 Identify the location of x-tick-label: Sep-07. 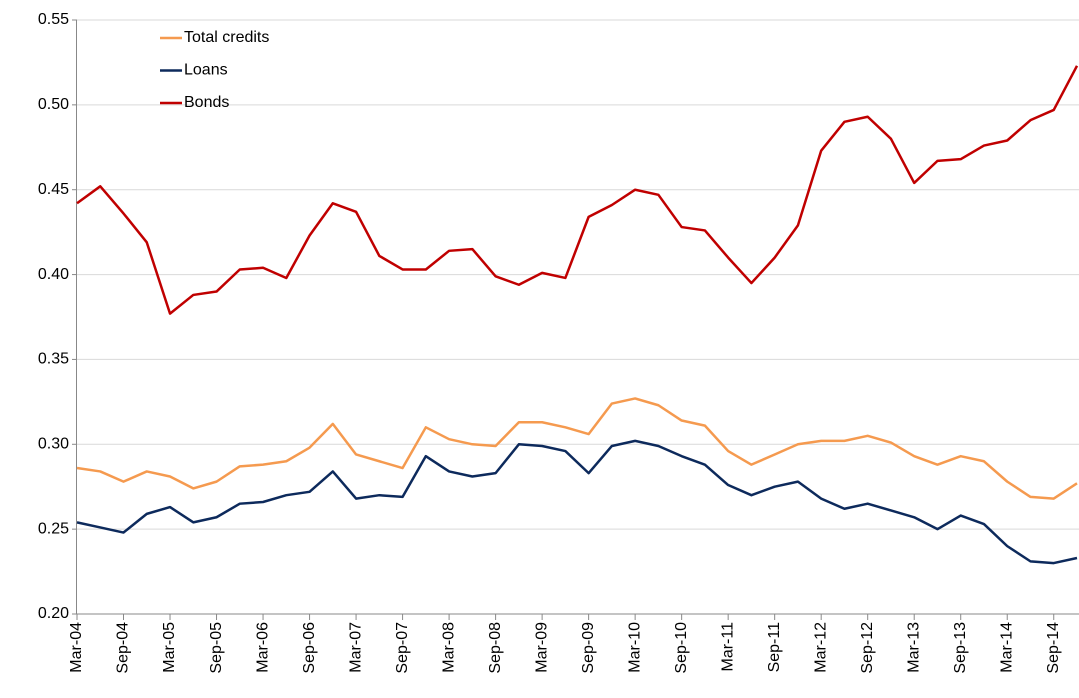
(402, 648).